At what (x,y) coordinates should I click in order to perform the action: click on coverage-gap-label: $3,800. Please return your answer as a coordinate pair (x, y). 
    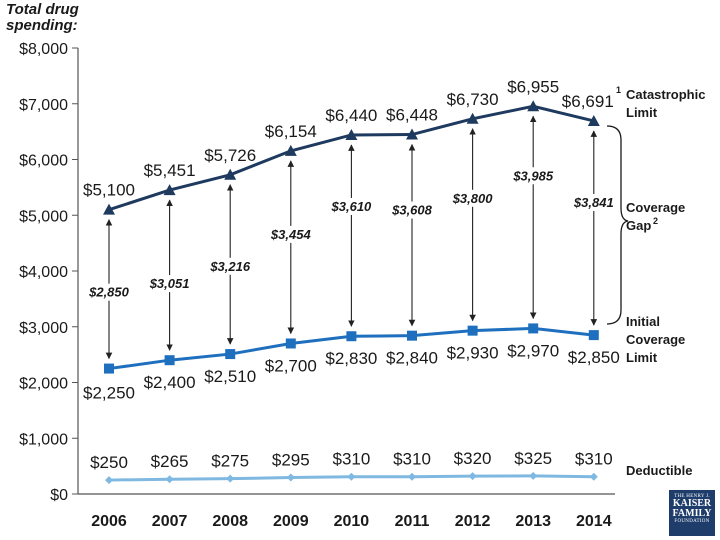
    Looking at the image, I should click on (473, 198).